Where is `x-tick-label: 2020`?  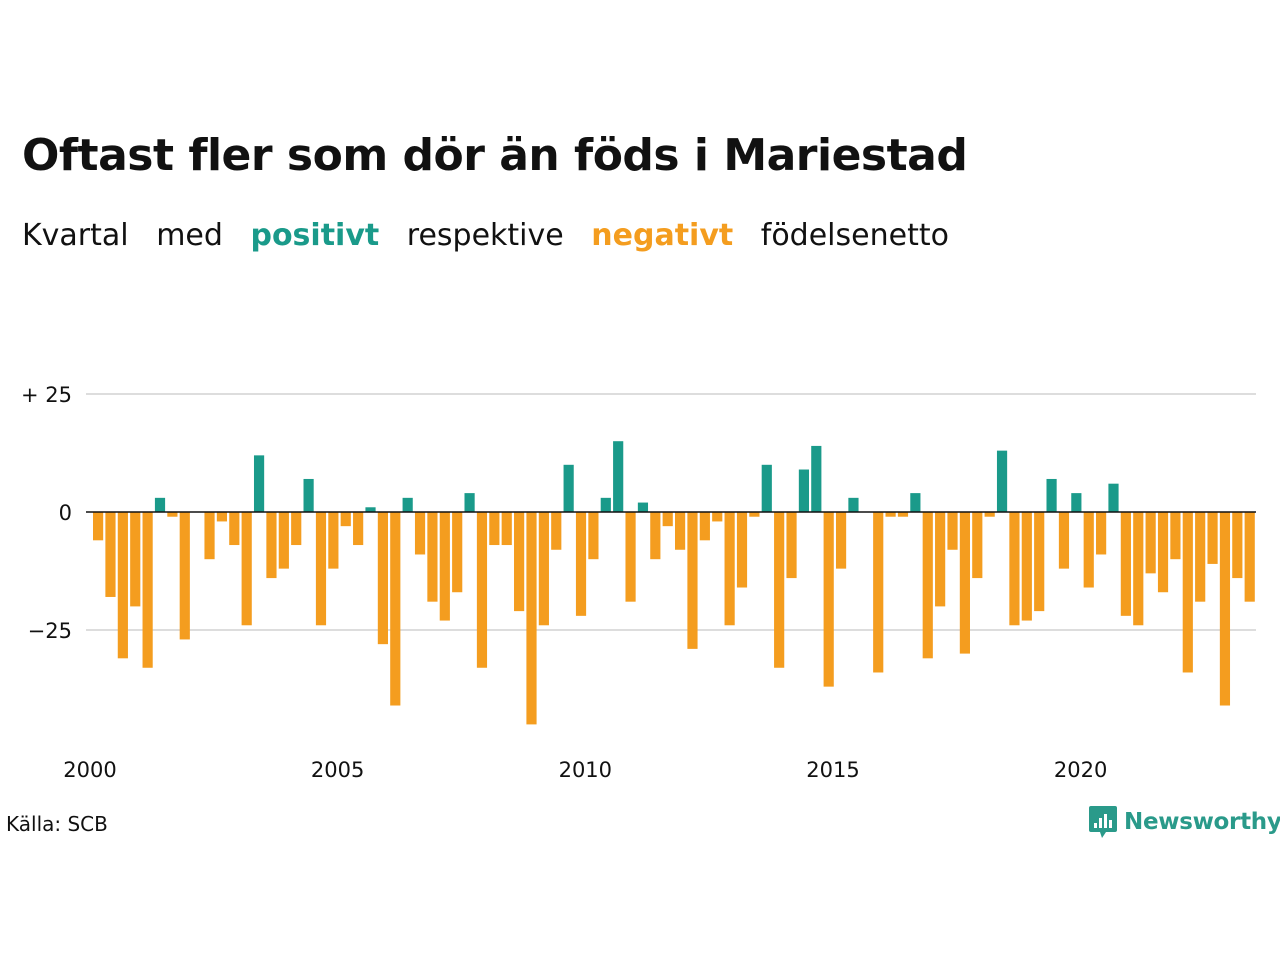 x-tick-label: 2020 is located at coordinates (1080, 770).